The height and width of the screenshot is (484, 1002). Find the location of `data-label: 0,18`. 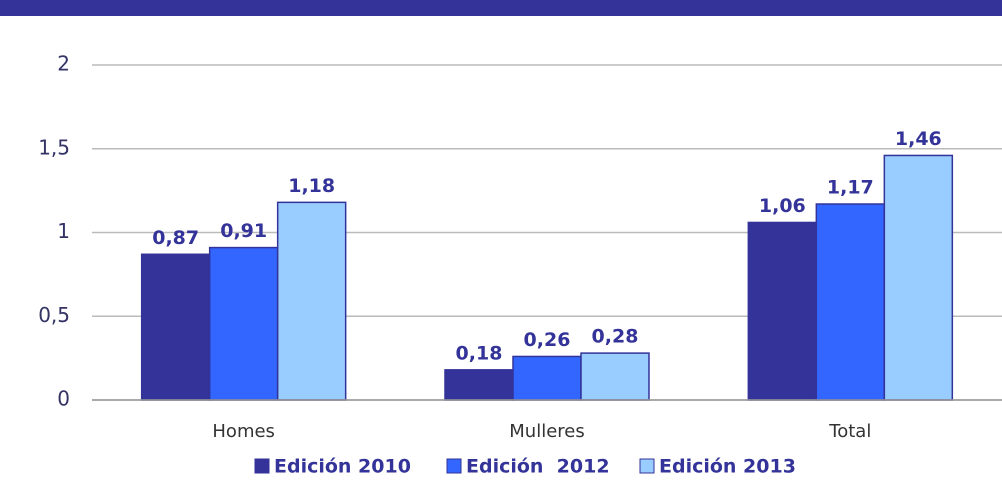

data-label: 0,18 is located at coordinates (479, 353).